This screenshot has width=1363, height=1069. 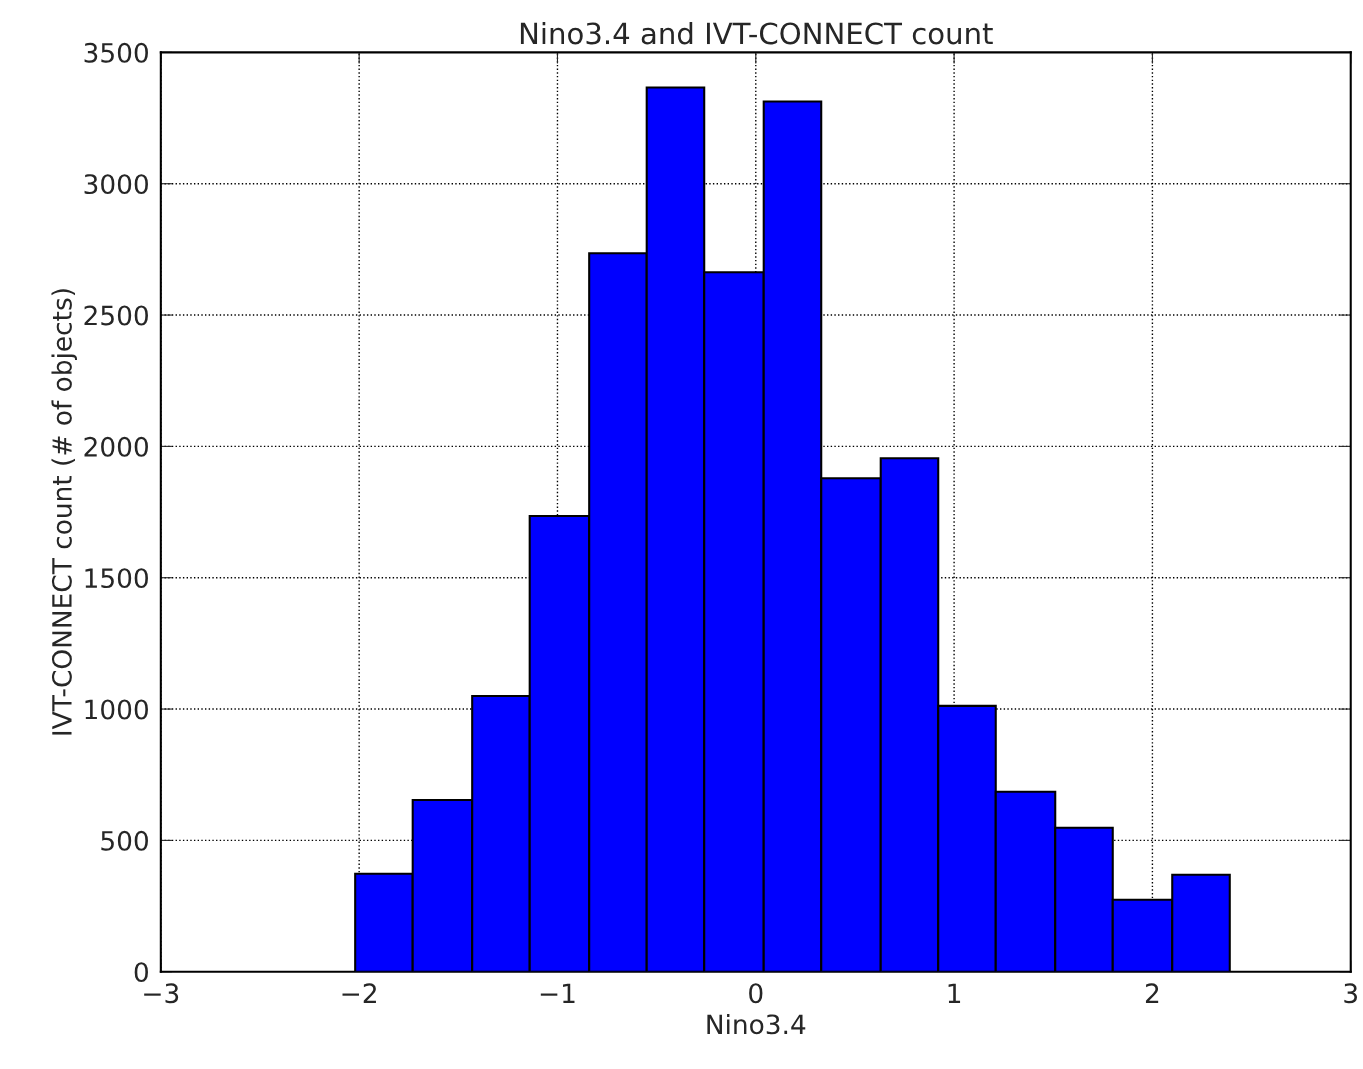 What do you see at coordinates (116, 315) in the screenshot?
I see `y-tick-label: 2500` at bounding box center [116, 315].